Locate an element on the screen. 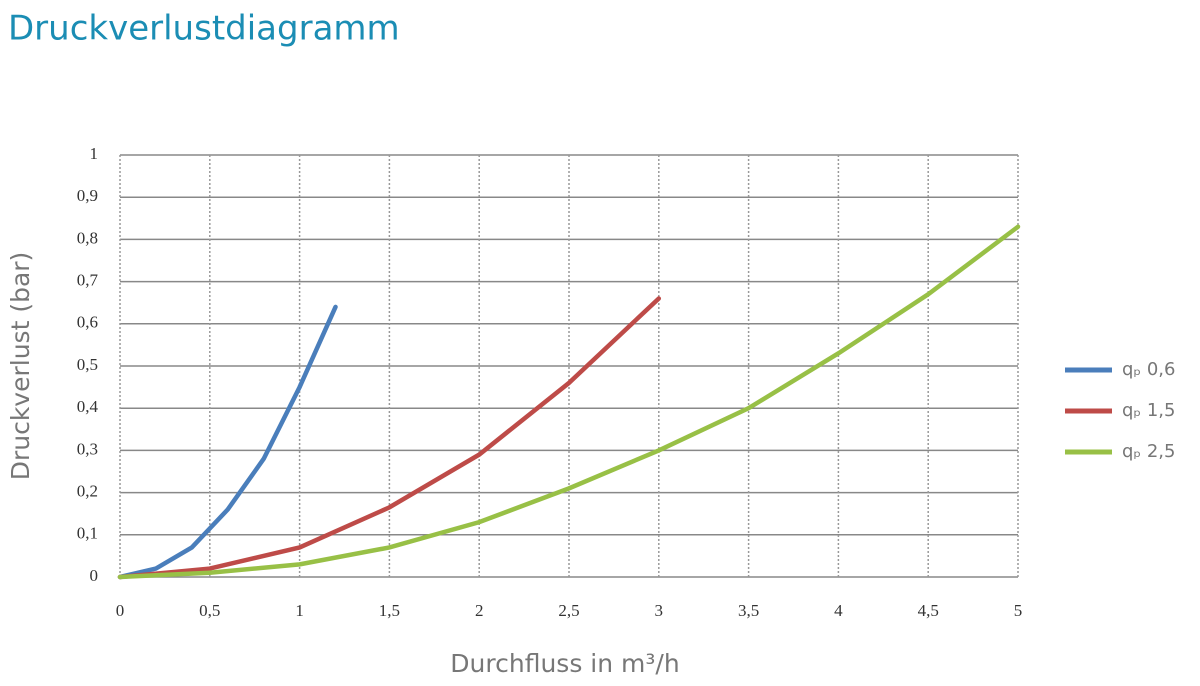  y-tick-label: 0,8 is located at coordinates (87, 237).